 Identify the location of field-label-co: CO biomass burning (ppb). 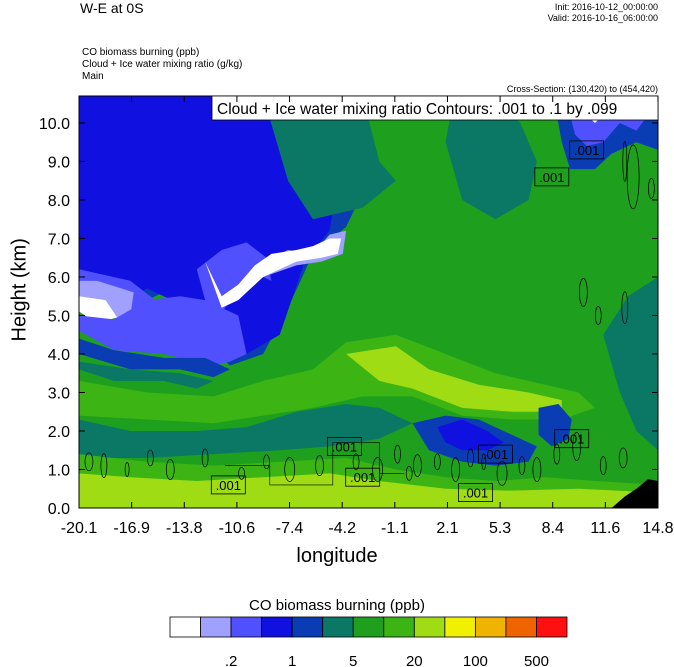
(141, 52).